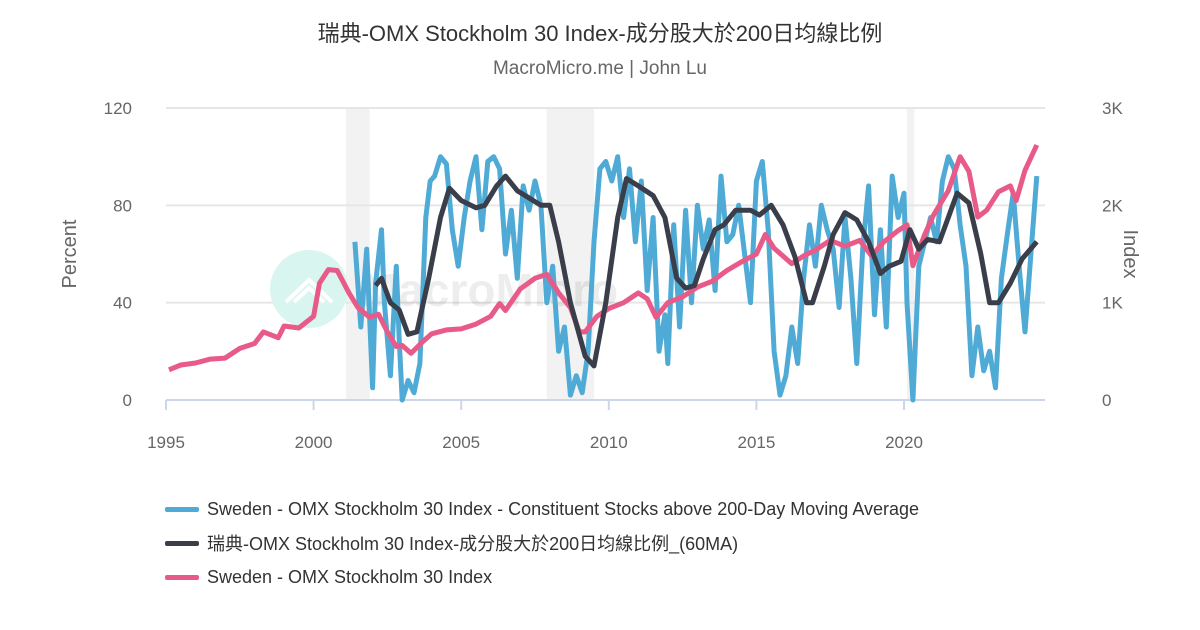 The height and width of the screenshot is (630, 1200). Describe the element at coordinates (1112, 303) in the screenshot. I see `y-right-tick-label: 1K` at that location.